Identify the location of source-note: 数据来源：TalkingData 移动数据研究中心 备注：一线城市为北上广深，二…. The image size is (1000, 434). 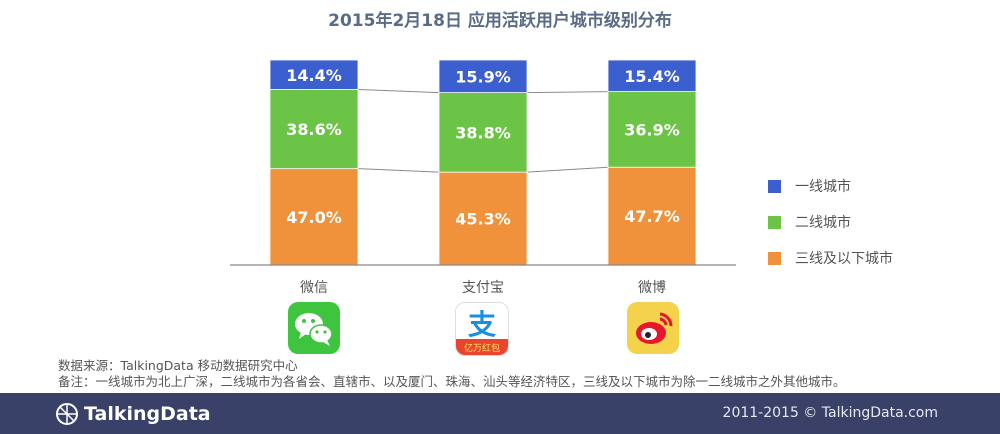
(452, 374).